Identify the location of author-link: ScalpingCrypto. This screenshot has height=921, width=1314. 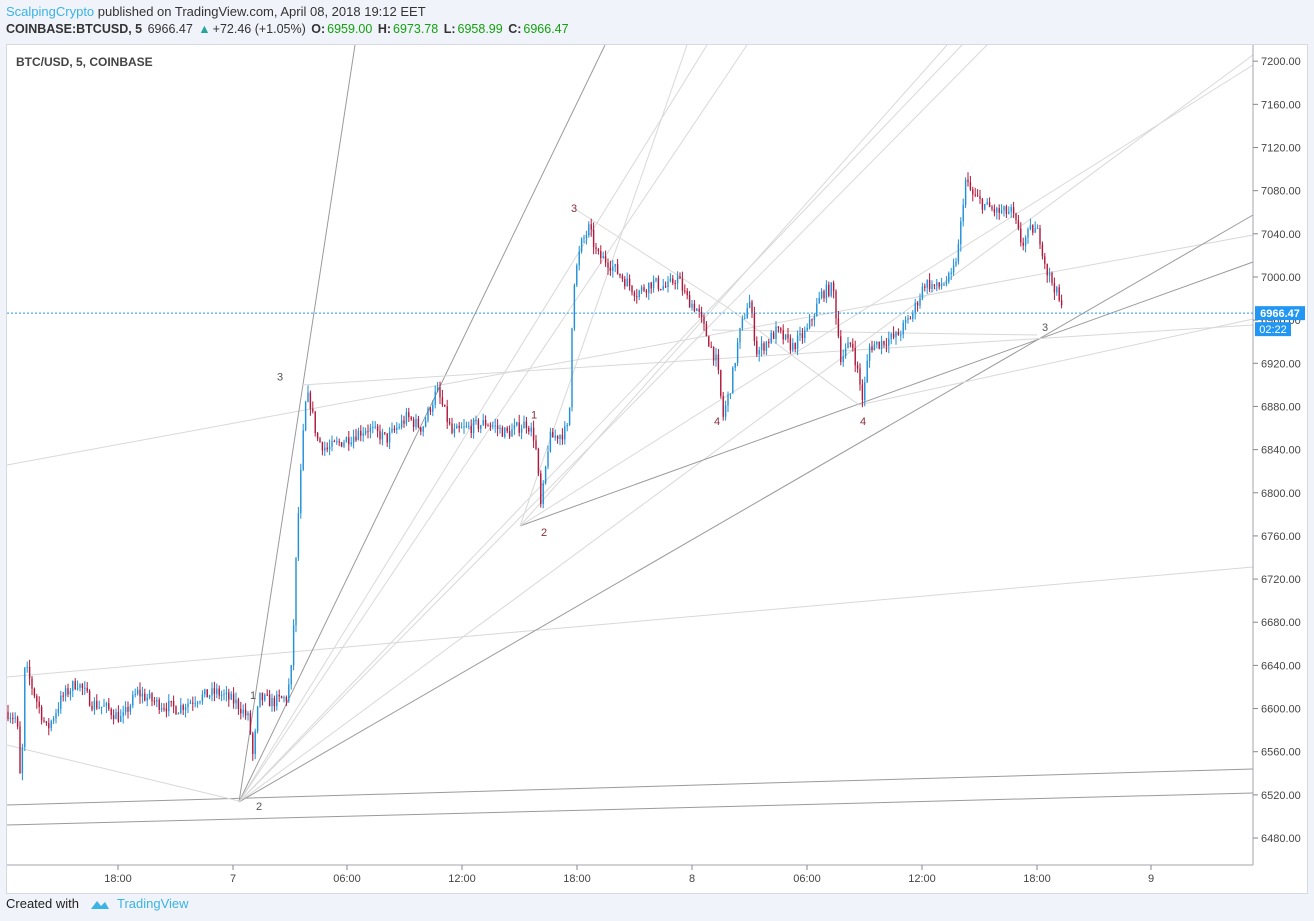
(50, 11).